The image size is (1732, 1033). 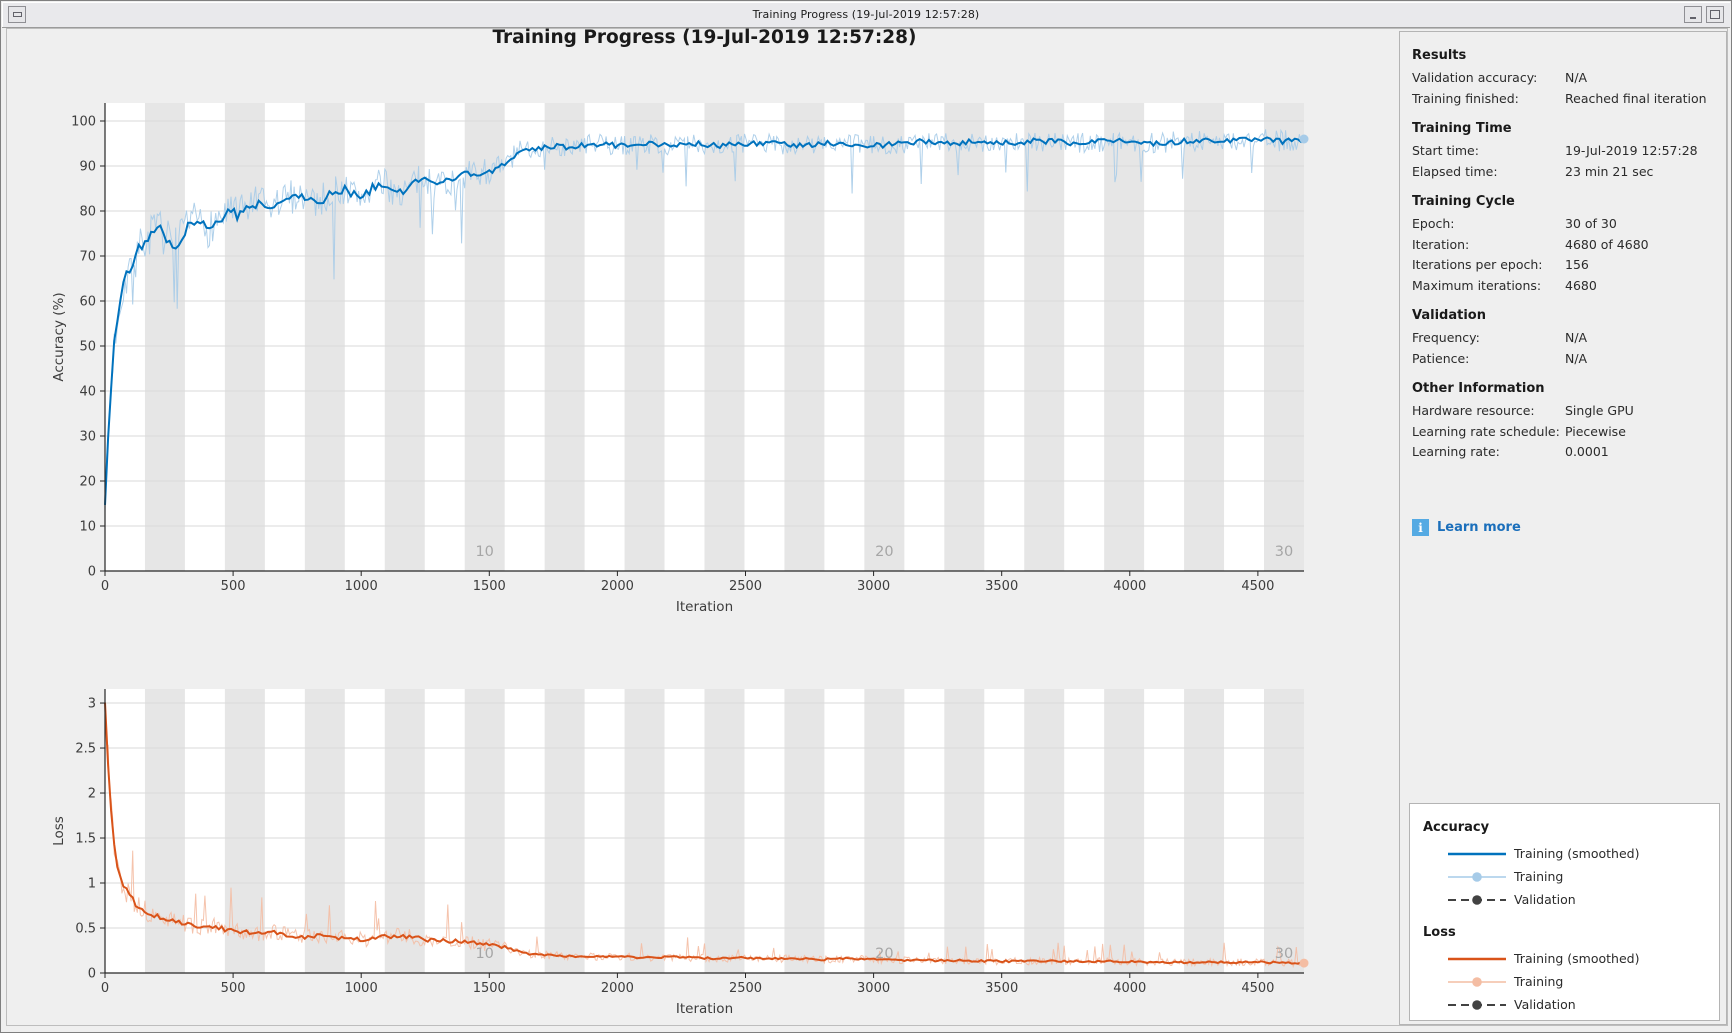 What do you see at coordinates (1599, 410) in the screenshot?
I see `info-value: Single GPU` at bounding box center [1599, 410].